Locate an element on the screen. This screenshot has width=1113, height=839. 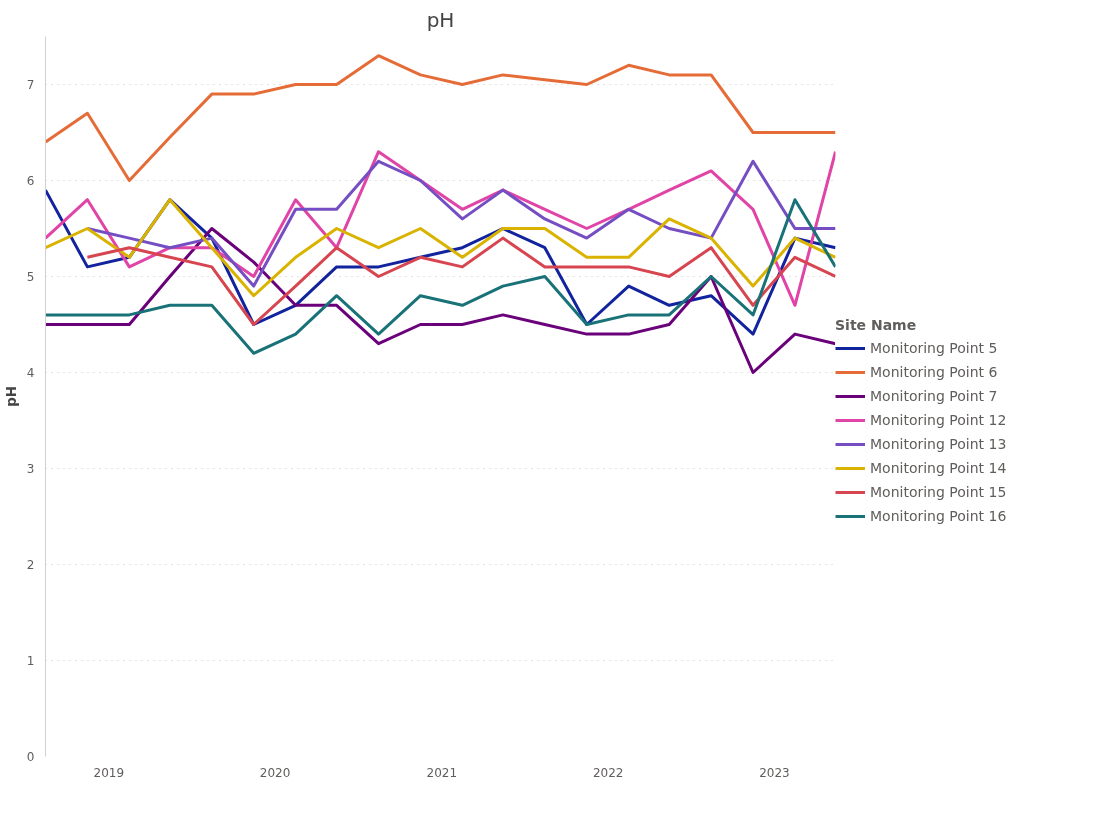
y-tick-label: 4 is located at coordinates (30, 373).